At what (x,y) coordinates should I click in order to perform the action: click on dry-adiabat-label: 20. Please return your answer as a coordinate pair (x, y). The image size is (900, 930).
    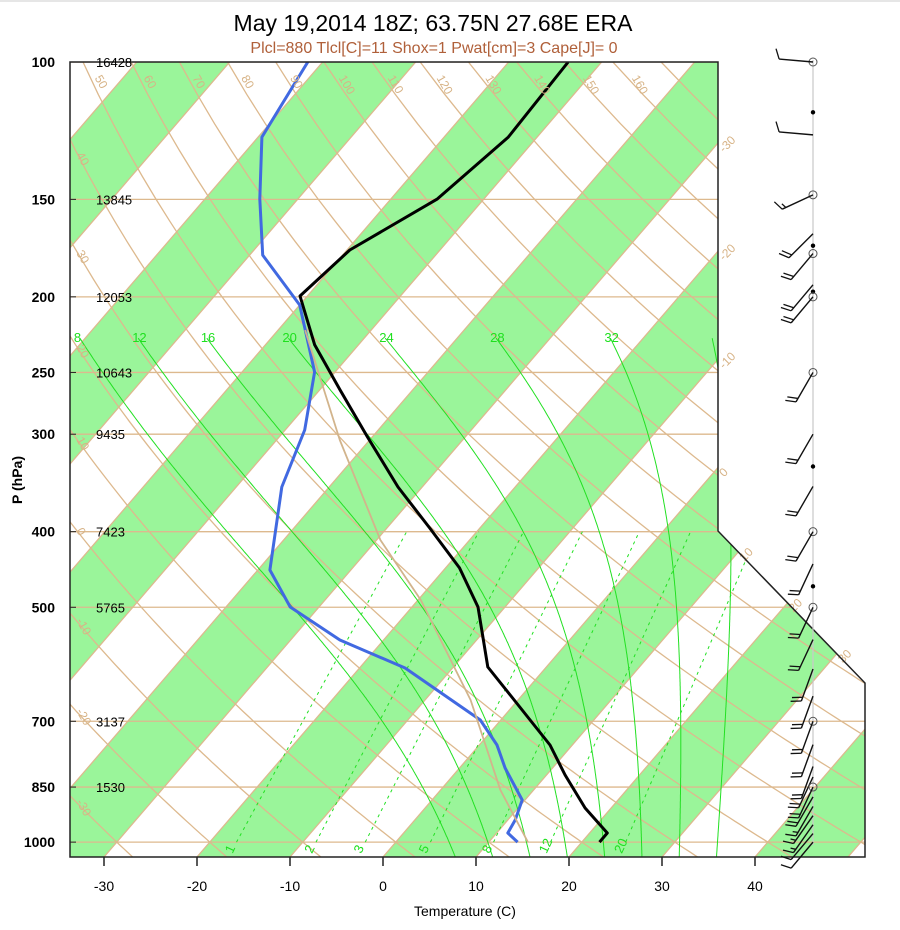
    Looking at the image, I should click on (82, 351).